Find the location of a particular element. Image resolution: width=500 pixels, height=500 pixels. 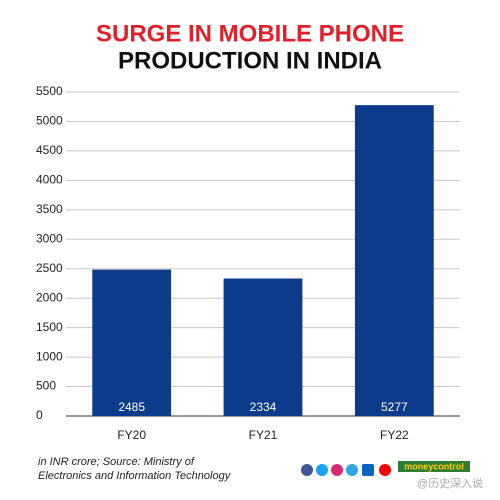

brand-box is located at coordinates (434, 466).